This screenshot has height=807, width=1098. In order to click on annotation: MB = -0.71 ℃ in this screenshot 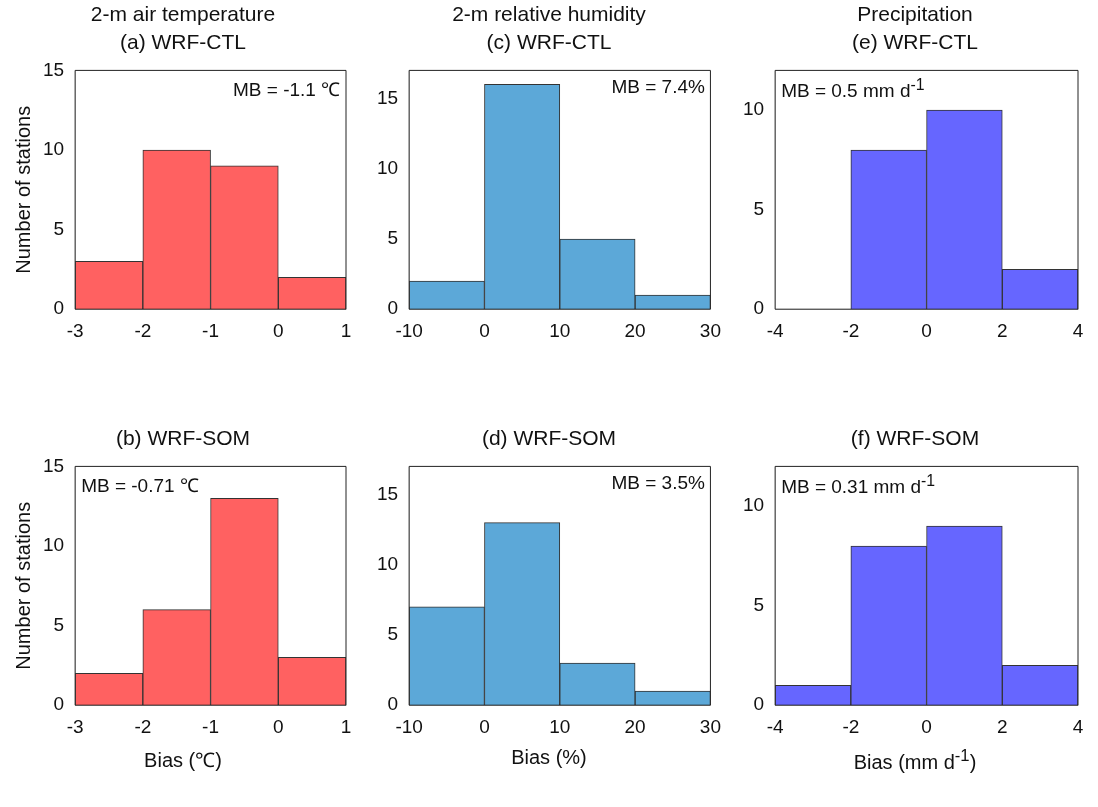, I will do `click(140, 486)`.